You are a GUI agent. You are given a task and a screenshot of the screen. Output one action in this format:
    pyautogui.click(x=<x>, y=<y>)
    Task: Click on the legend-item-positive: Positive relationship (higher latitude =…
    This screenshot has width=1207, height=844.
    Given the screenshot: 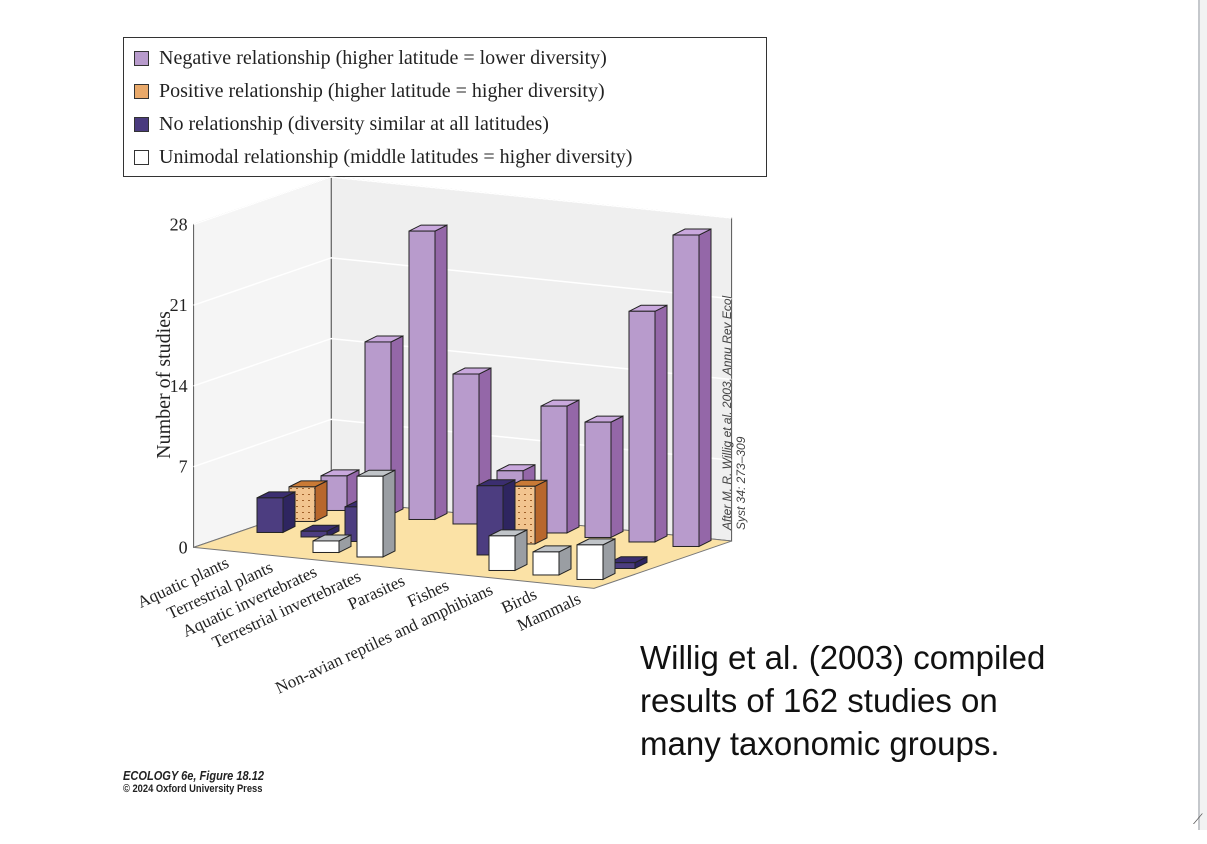 What is the action you would take?
    pyautogui.click(x=369, y=91)
    